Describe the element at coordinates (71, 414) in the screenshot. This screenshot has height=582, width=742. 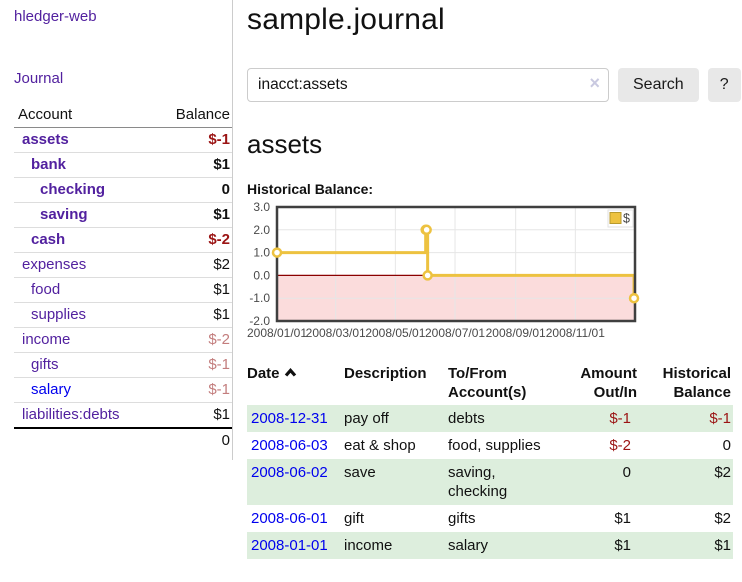
I see `sidebar-account-liabilities-debts: liabilities:debts` at that location.